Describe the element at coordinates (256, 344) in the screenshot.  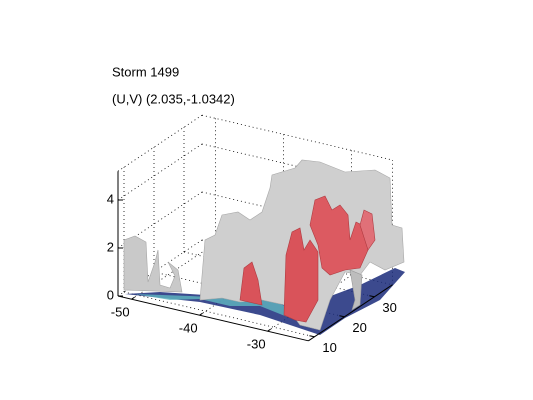
I see `x-tick-label: -30` at that location.